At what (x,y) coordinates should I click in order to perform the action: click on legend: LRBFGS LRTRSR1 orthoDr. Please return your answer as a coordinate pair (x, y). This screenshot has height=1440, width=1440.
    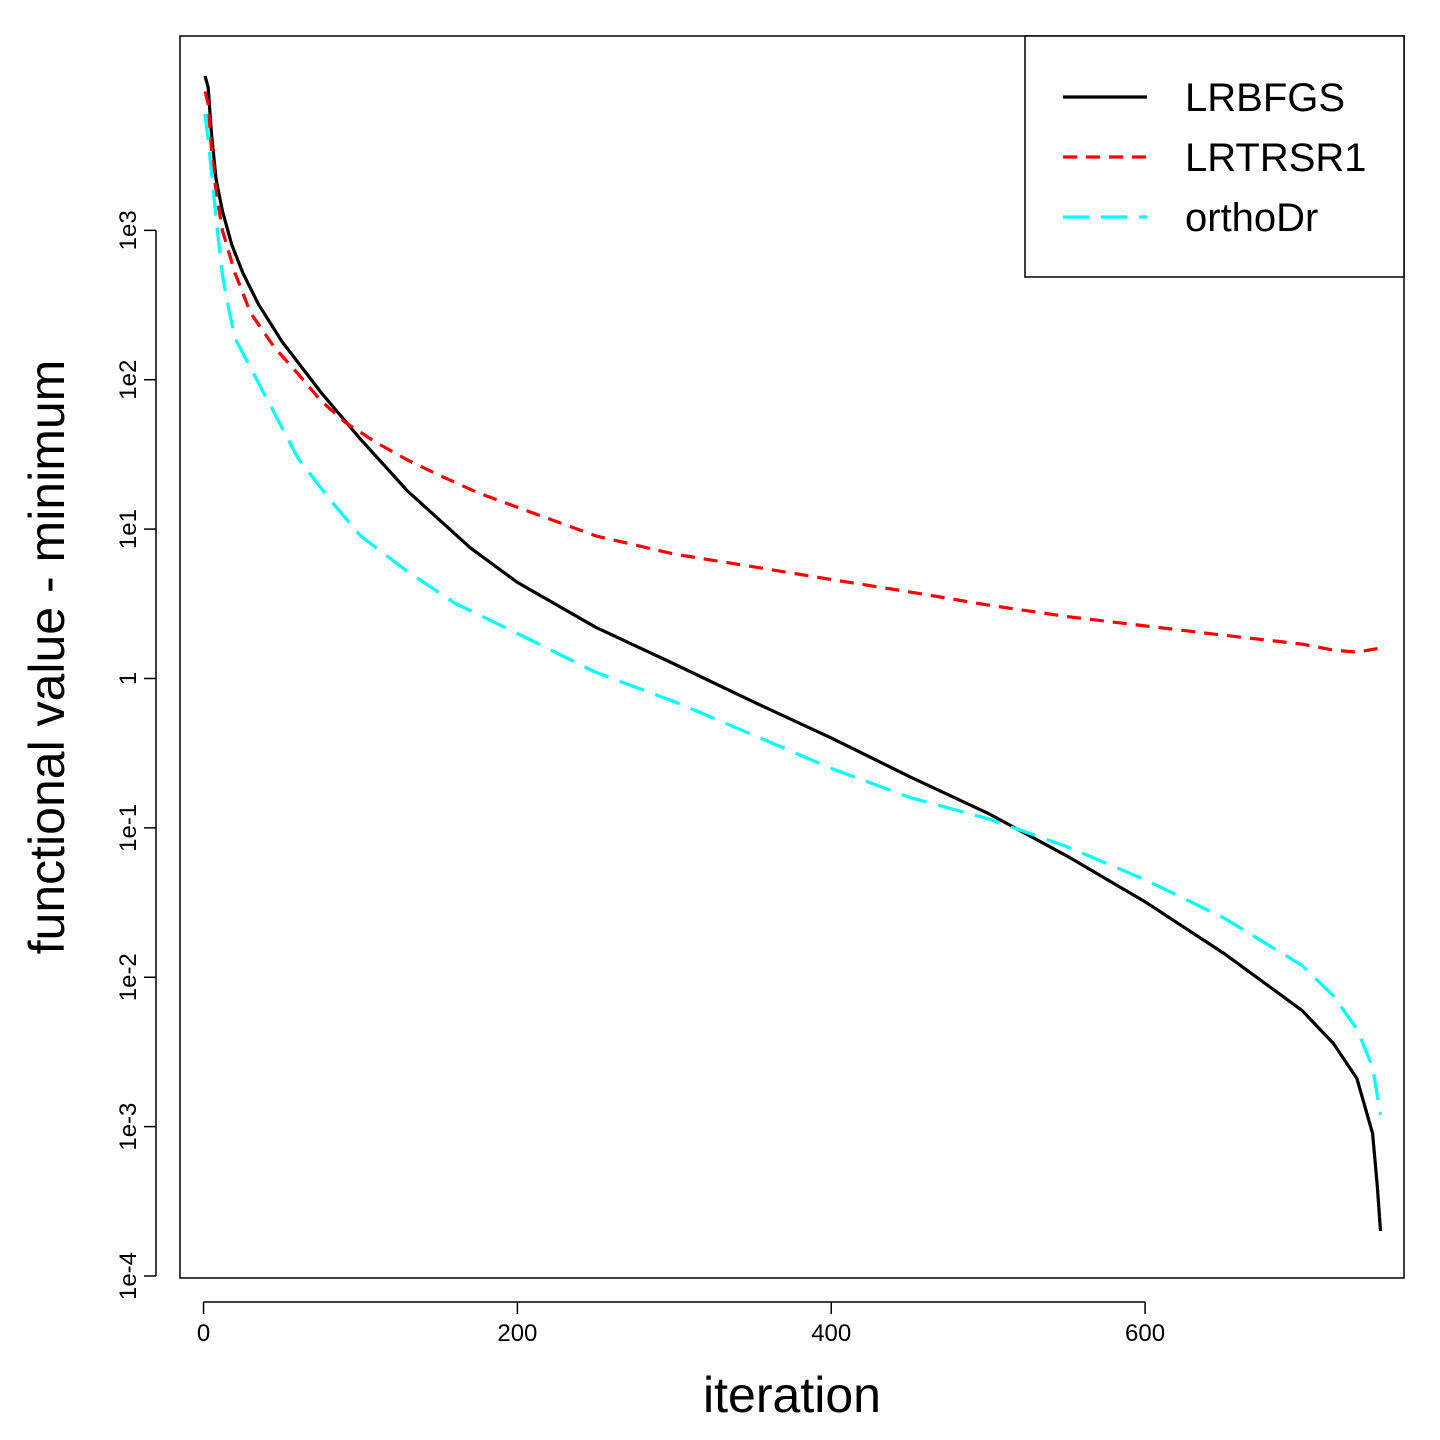
    Looking at the image, I should click on (1214, 156).